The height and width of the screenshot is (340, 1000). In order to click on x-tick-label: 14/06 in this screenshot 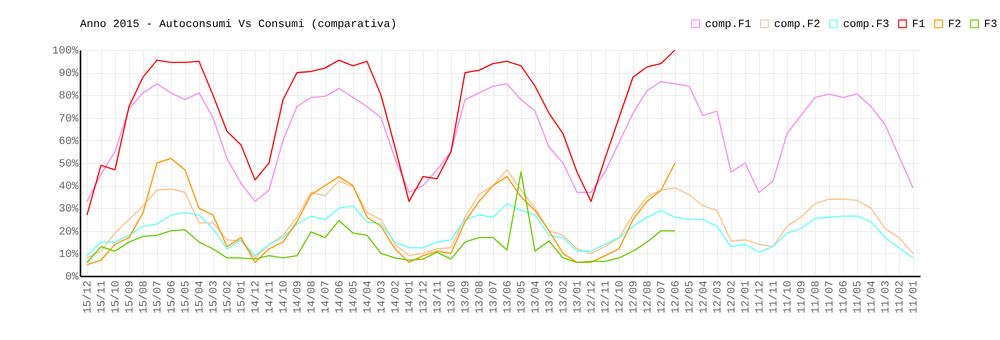, I will do `click(340, 297)`.